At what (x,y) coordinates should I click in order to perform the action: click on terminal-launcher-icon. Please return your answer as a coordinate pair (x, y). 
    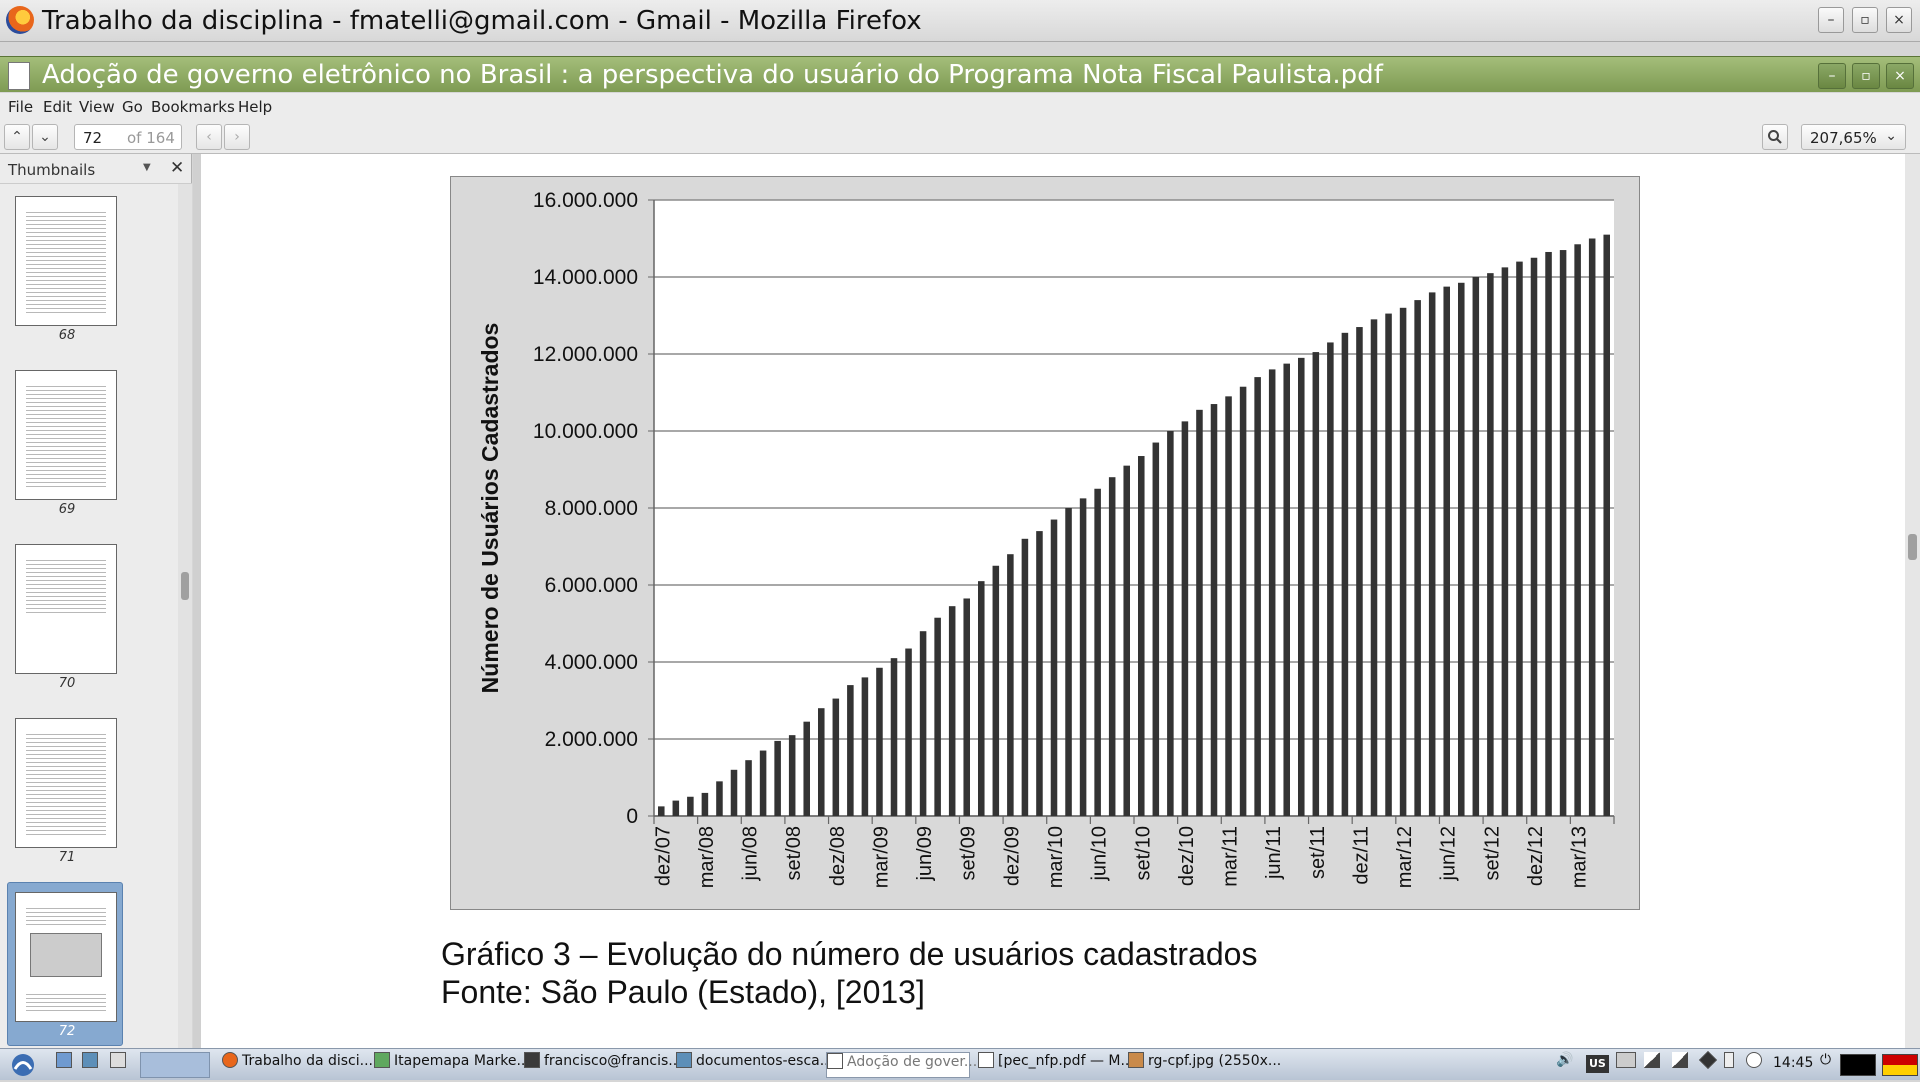
    Looking at the image, I should click on (120, 1065).